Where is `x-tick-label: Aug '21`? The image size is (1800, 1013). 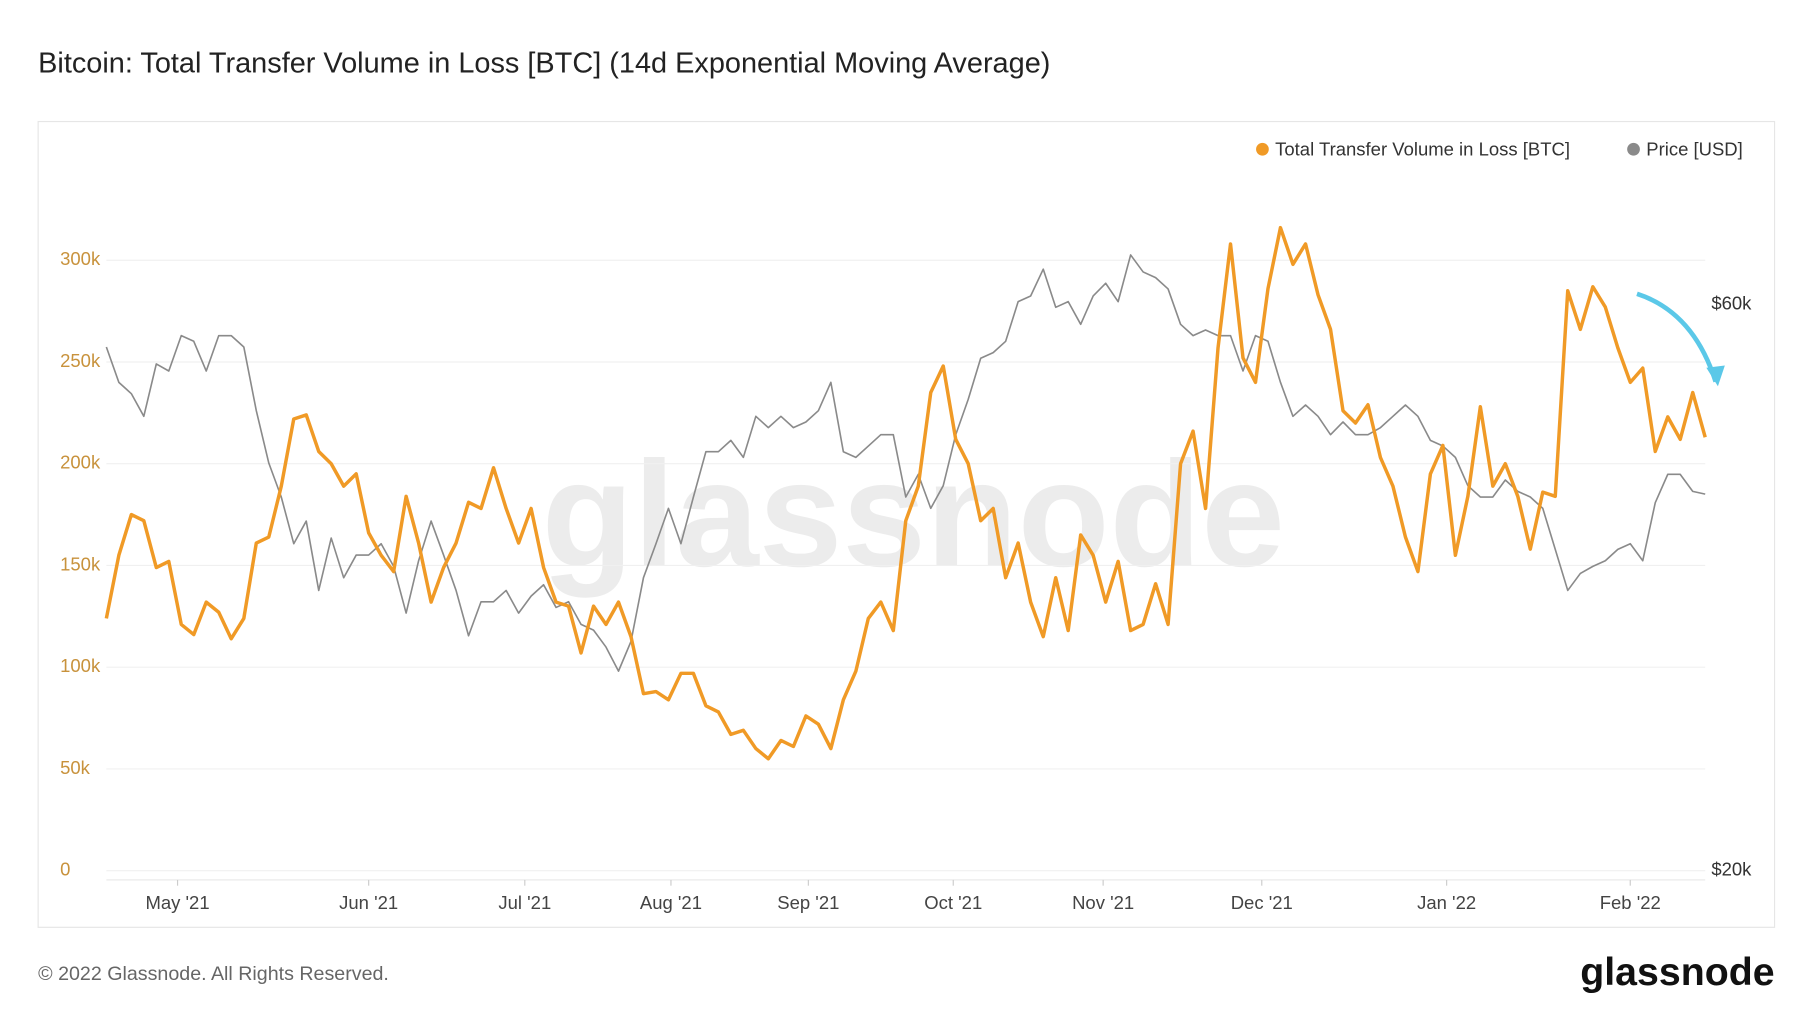
x-tick-label: Aug '21 is located at coordinates (671, 902).